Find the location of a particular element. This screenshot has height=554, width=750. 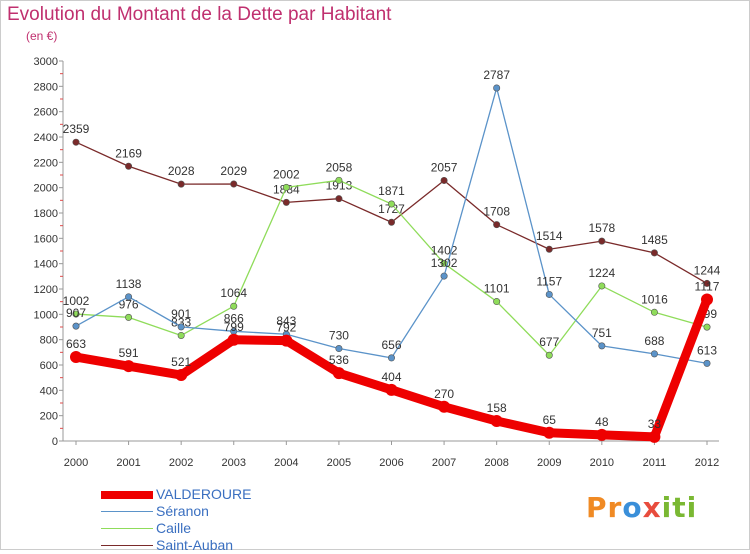

y-tick-label: 2800 is located at coordinates (46, 87).